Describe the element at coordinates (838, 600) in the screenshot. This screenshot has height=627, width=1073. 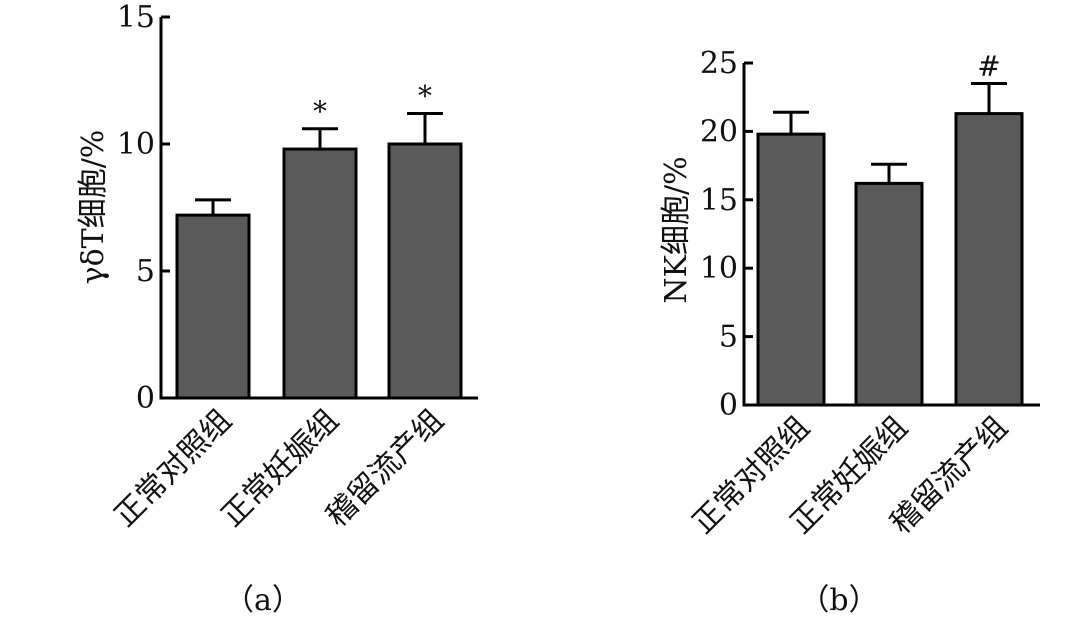
I see `panel-label-b: （b）` at that location.